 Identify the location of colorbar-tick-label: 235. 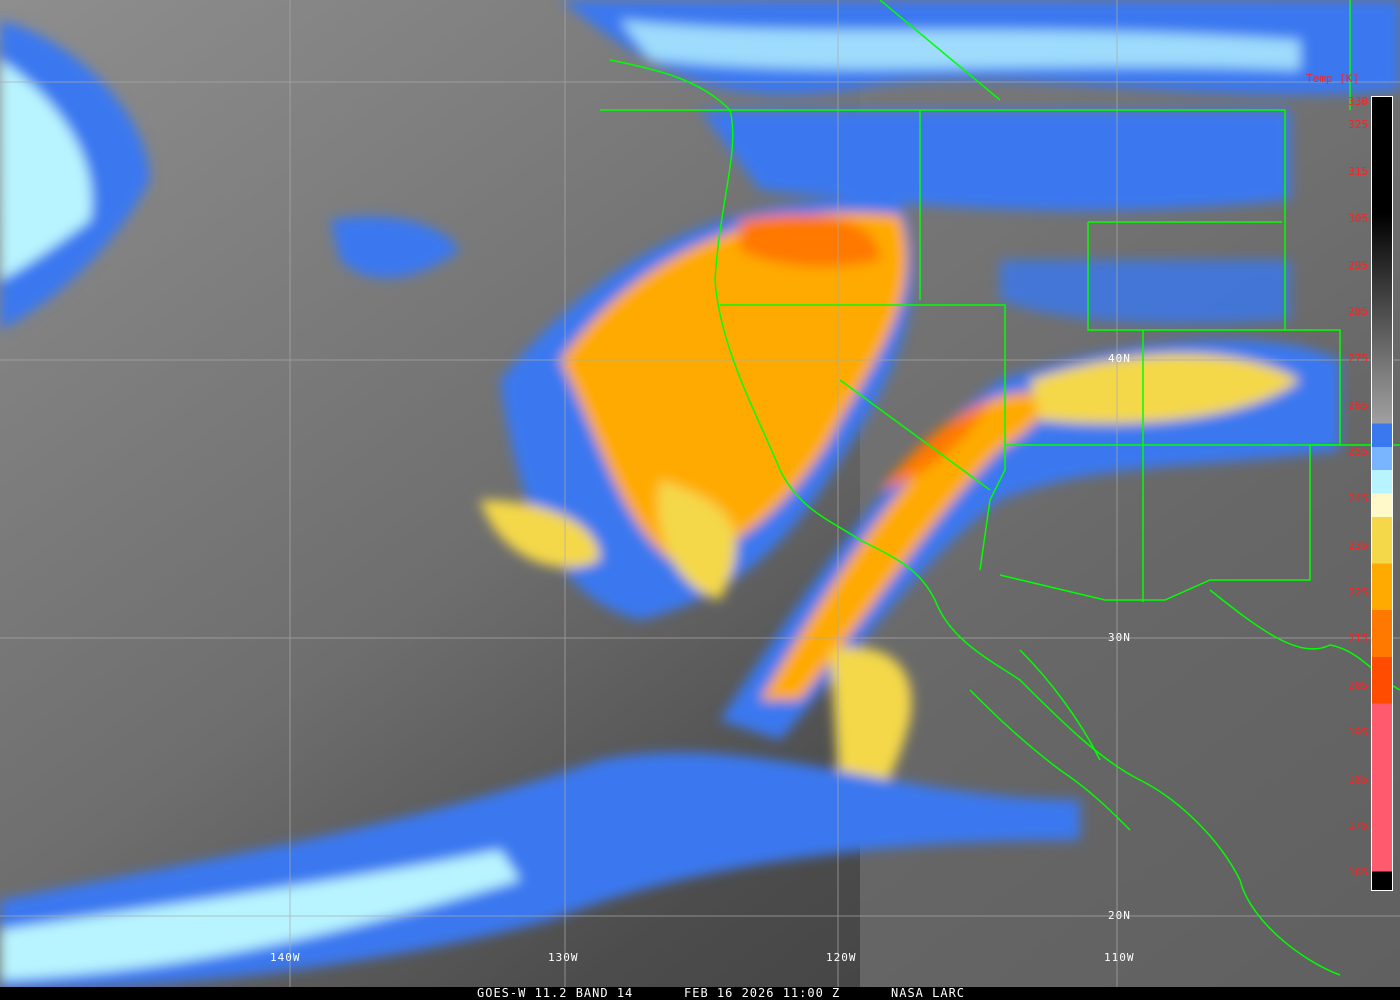
(1358, 545).